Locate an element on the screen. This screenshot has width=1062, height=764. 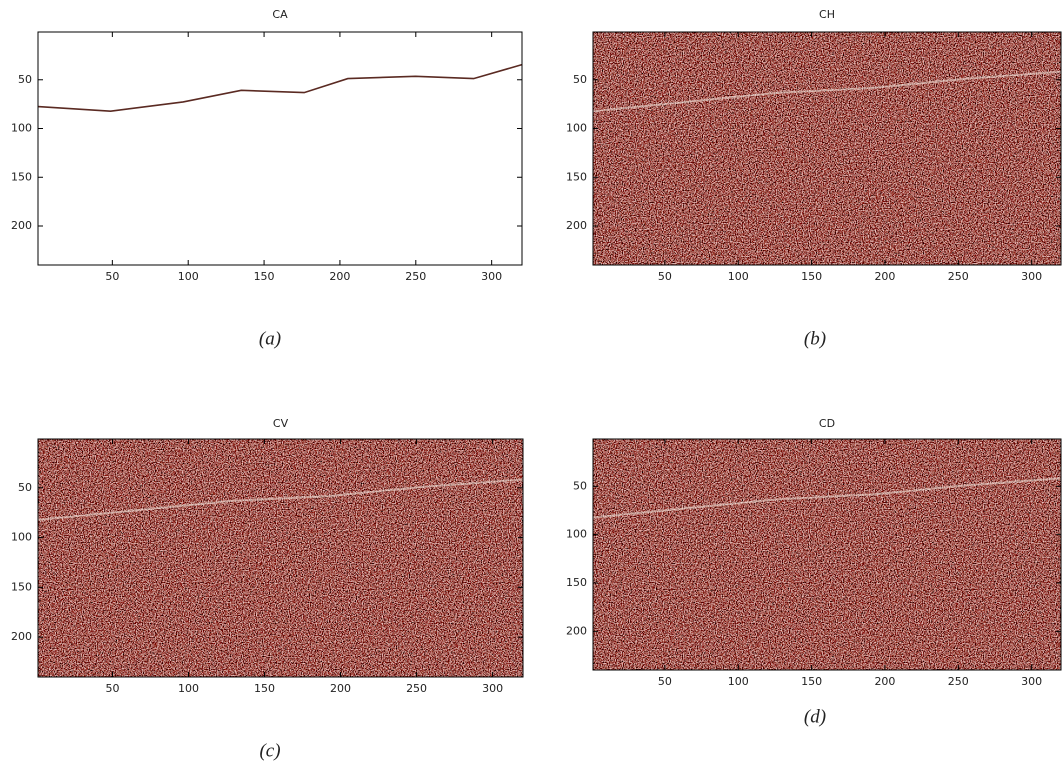
caption: (c) is located at coordinates (269, 750).